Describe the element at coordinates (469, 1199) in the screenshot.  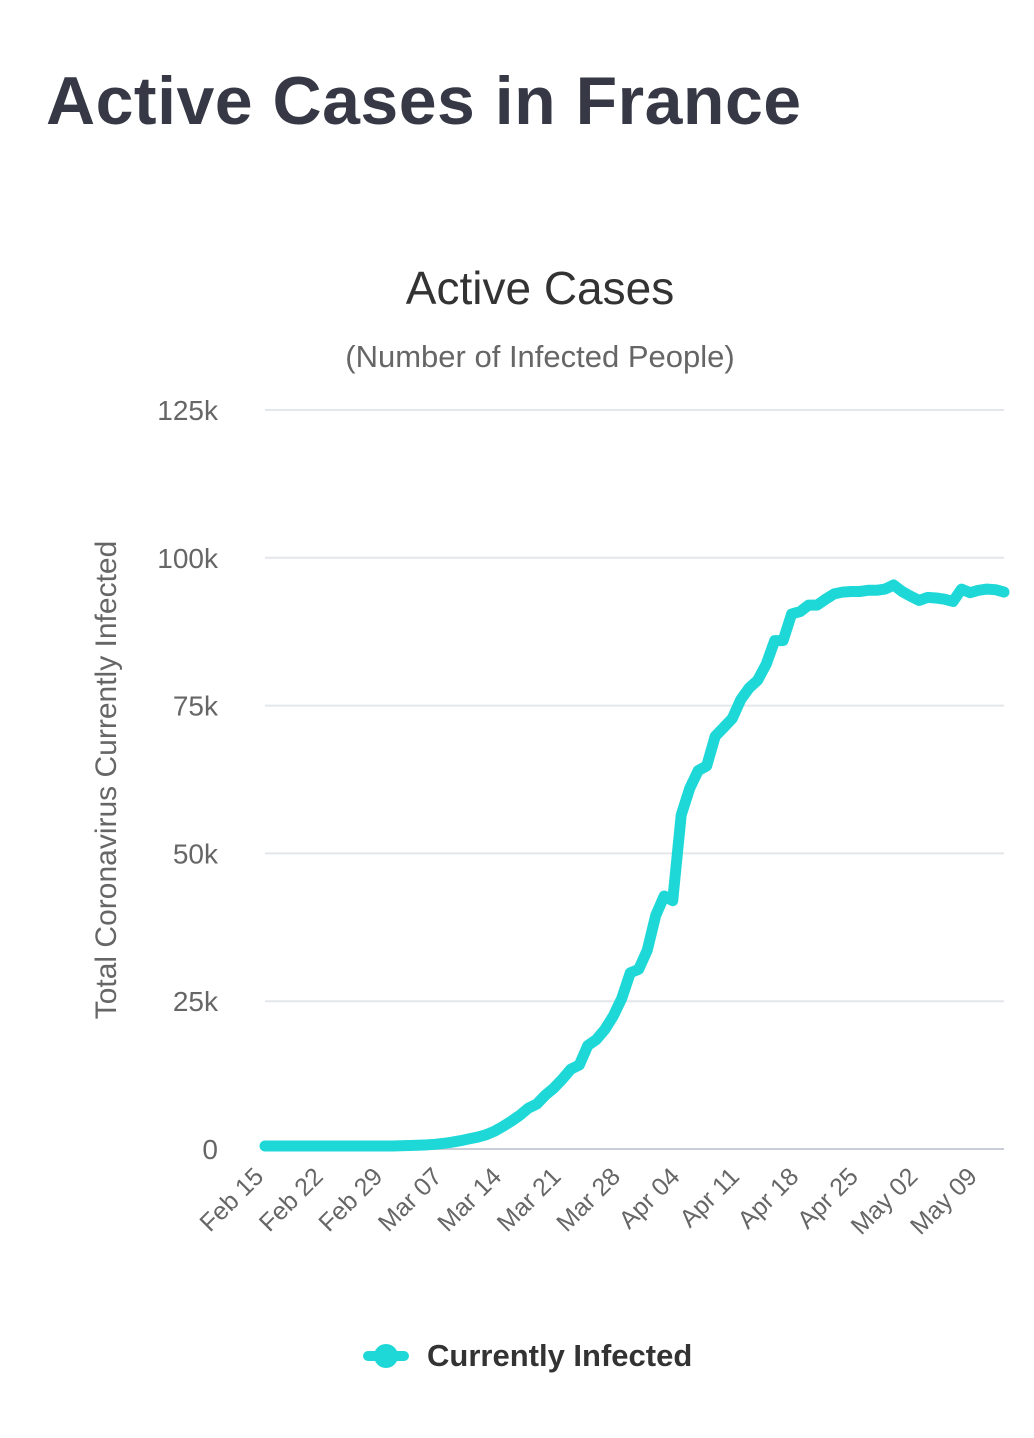
I see `x-tick-label: Mar 14` at that location.